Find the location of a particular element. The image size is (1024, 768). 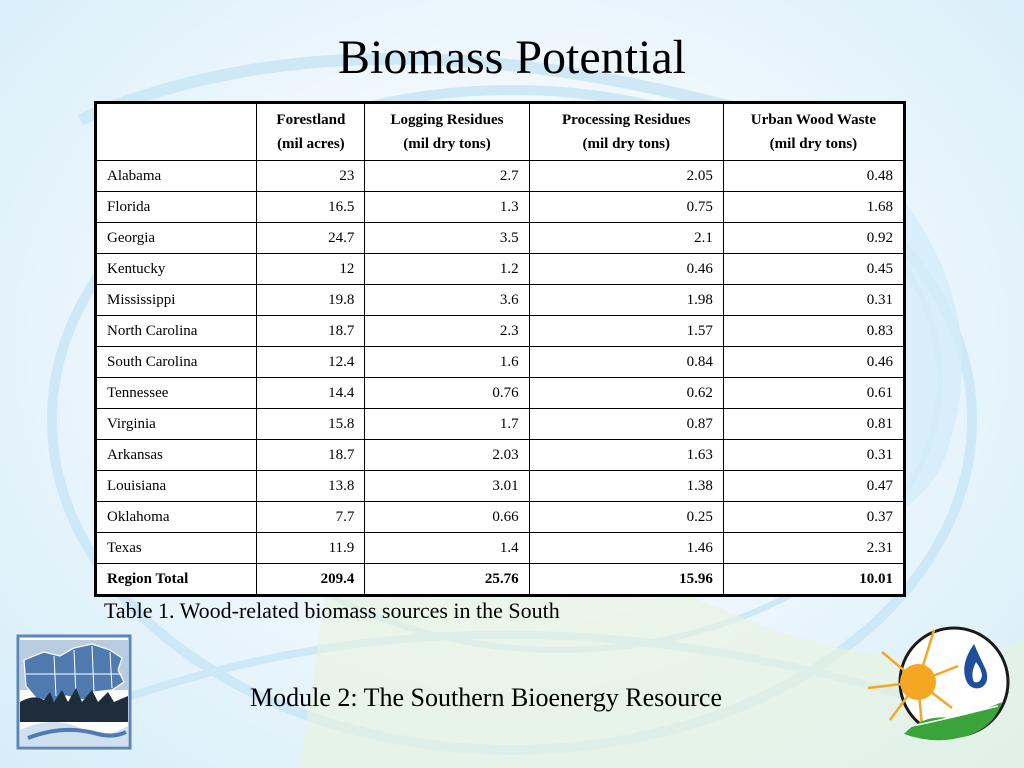

logging-residues-cell: 1.7 is located at coordinates (447, 424).